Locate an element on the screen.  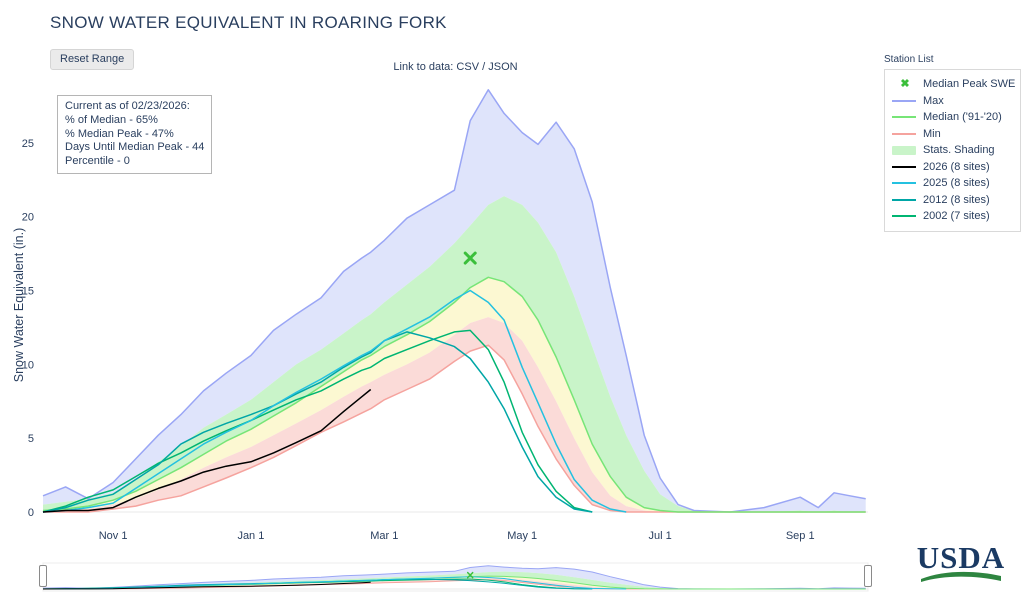
range-slider-preview is located at coordinates (455, 577).